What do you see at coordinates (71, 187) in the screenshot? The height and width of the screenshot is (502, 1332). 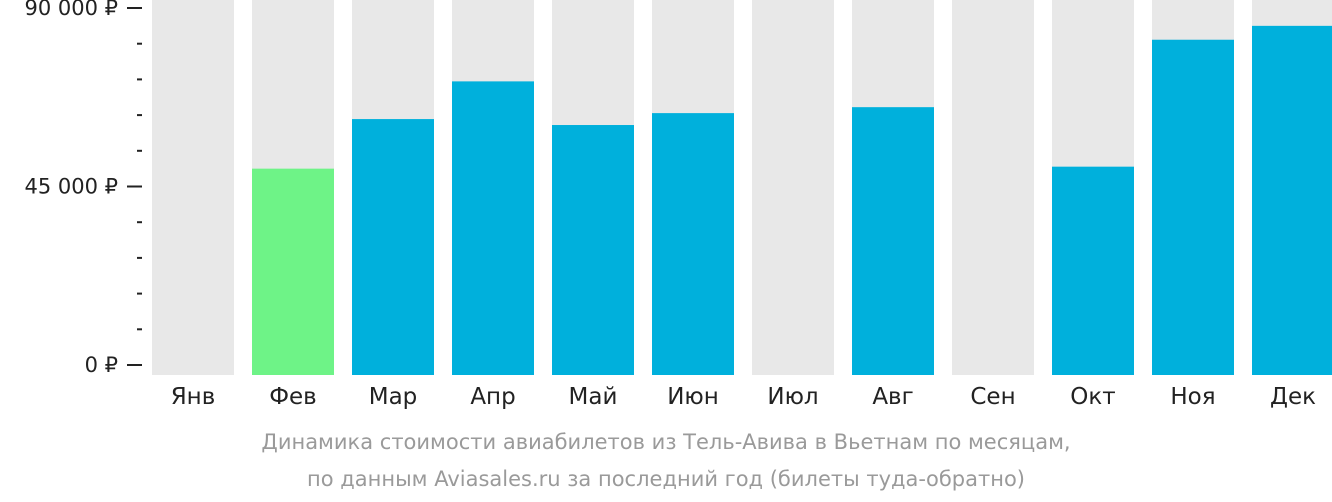 I see `y-tick-label-1: 45 000 ₽` at bounding box center [71, 187].